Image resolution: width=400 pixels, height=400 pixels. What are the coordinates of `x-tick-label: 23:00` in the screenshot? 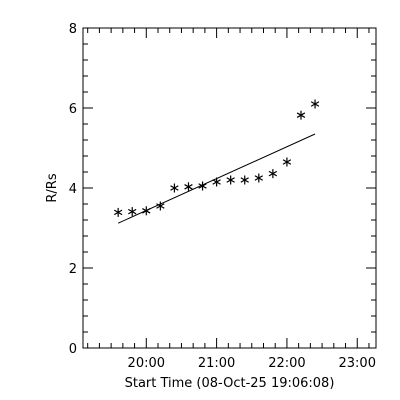 It's located at (357, 363).